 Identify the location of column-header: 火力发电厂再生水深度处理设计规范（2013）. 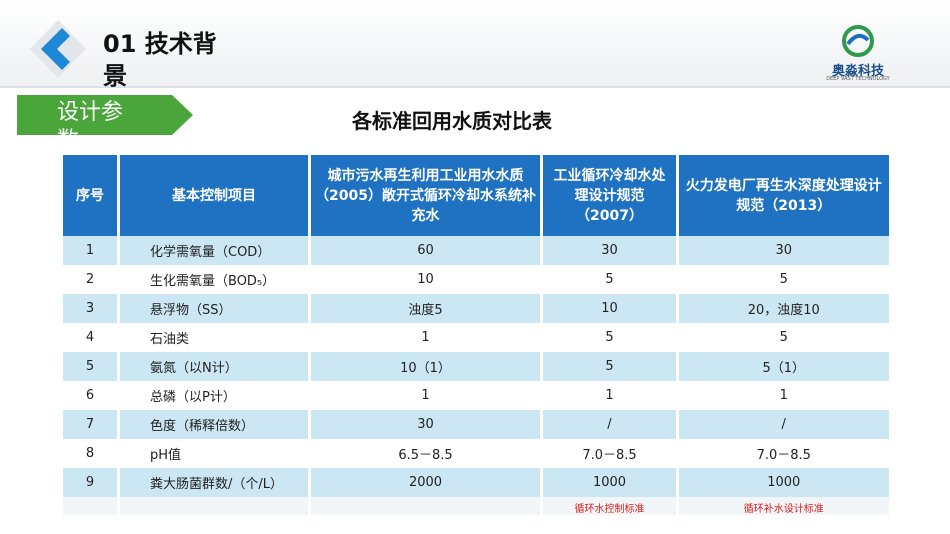
(782, 195).